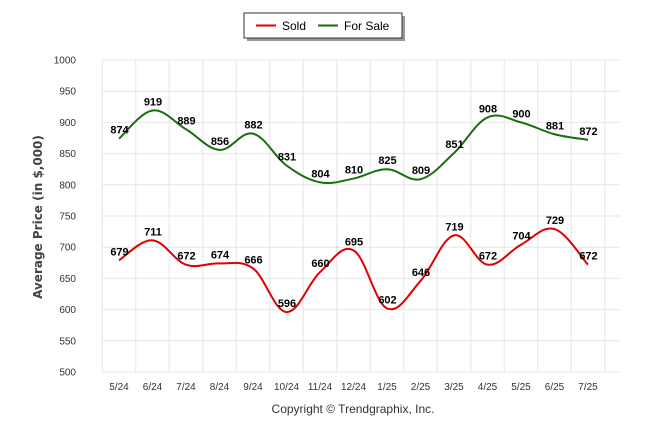 The image size is (646, 434). Describe the element at coordinates (588, 132) in the screenshot. I see `data-label-for-sale: 872` at that location.